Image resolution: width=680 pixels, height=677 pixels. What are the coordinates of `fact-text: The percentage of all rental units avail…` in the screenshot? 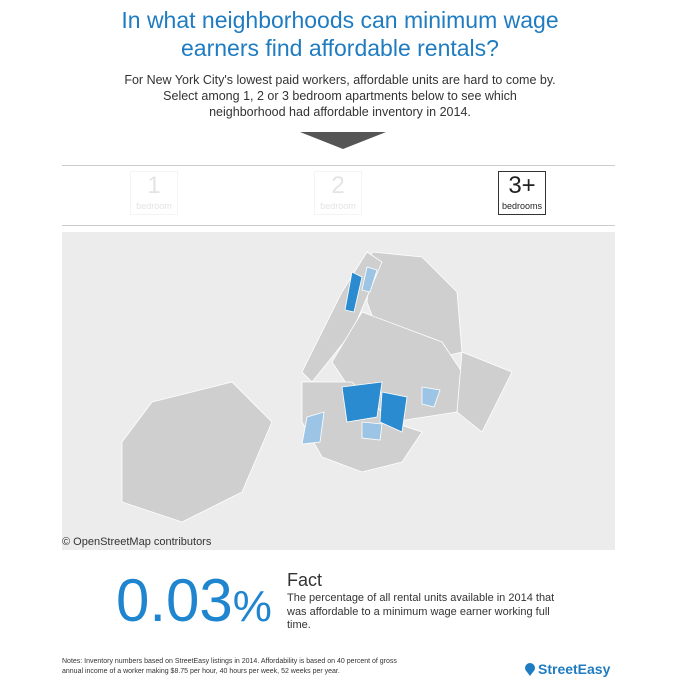 It's located at (420, 612).